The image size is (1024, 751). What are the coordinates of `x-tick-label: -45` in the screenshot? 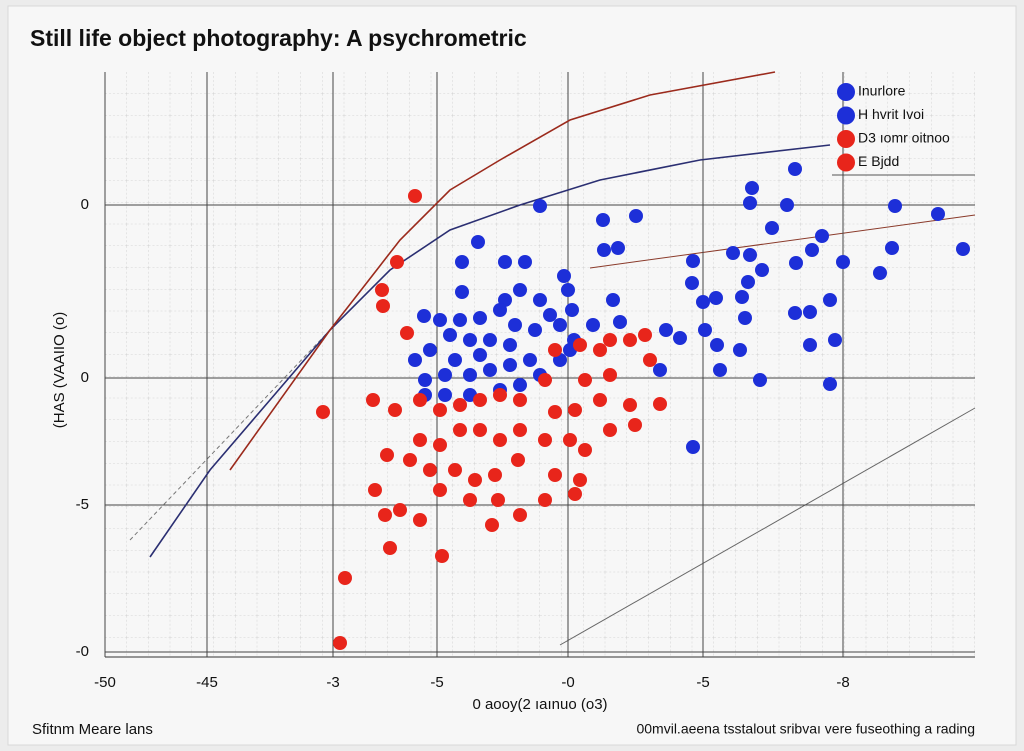 It's located at (207, 682).